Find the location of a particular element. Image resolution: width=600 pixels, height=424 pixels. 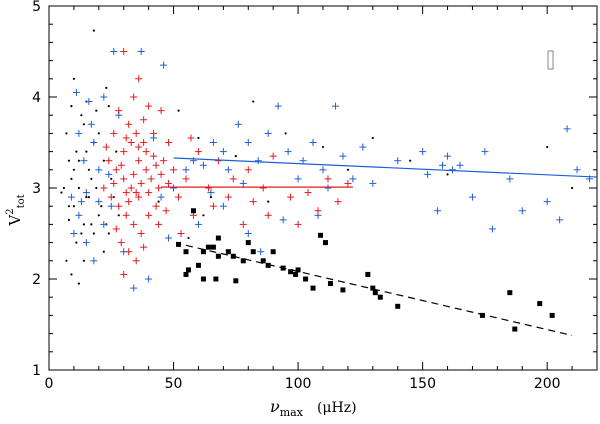

y-tick-label: 4 is located at coordinates (36, 98).